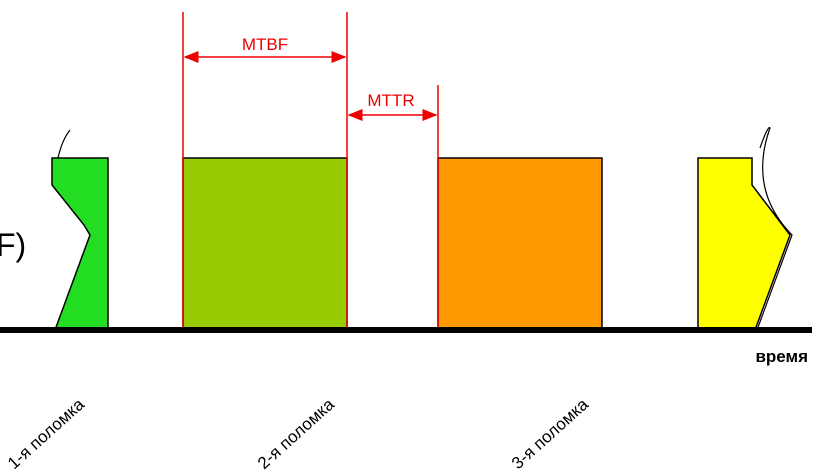  Describe the element at coordinates (520, 244) in the screenshot. I see `third-block` at that location.